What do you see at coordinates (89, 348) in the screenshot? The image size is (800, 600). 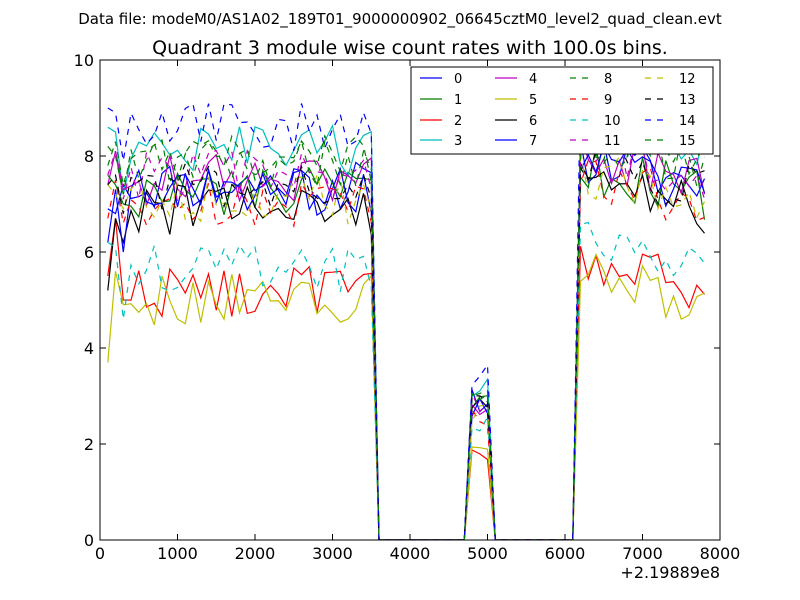 I see `y-tick-label: 4` at bounding box center [89, 348].